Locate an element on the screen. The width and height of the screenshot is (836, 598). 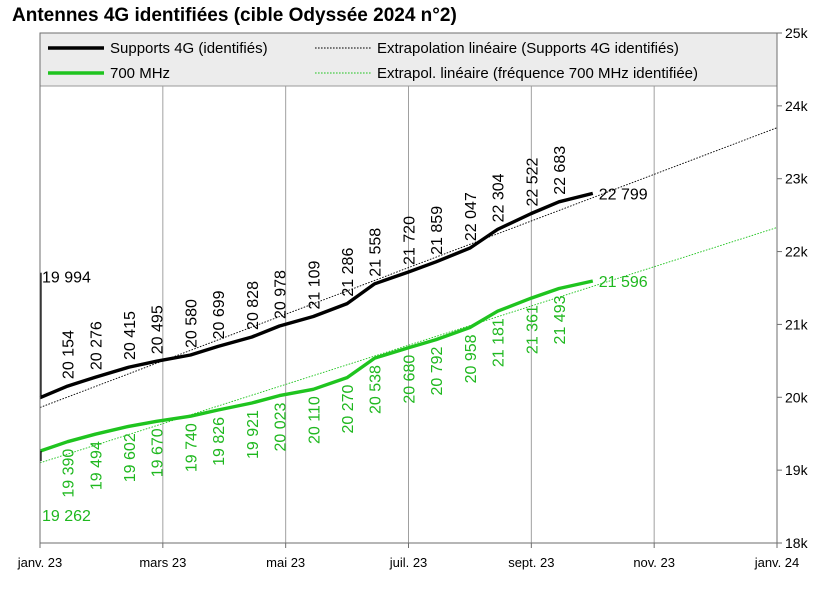
data-label: 20 958 is located at coordinates (471, 358).